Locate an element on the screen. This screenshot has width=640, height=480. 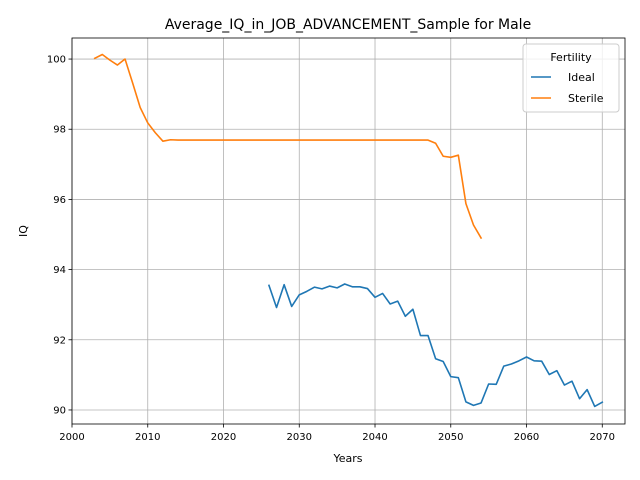
x-tick-label: 2070 is located at coordinates (602, 437).